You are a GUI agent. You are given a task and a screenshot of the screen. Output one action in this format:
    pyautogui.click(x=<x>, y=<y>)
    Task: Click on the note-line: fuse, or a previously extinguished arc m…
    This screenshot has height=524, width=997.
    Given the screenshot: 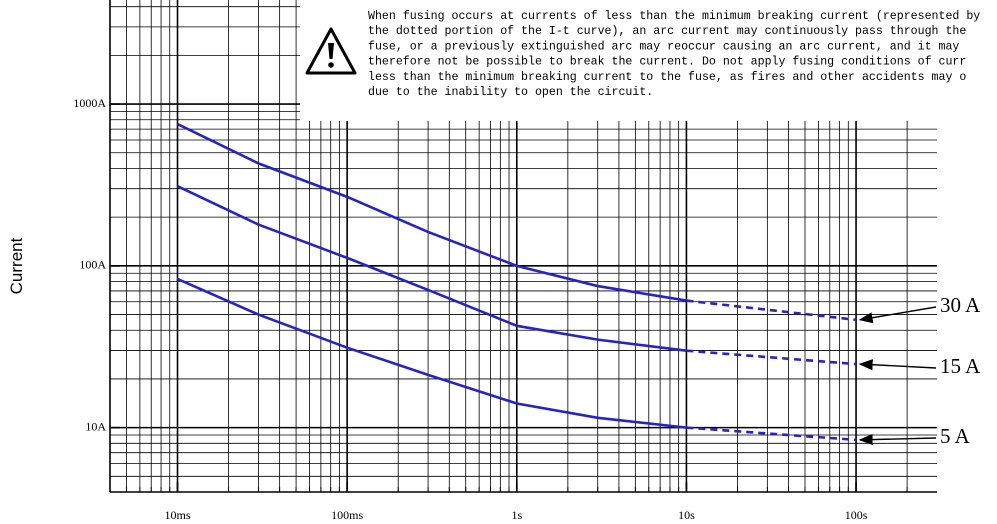 What is the action you would take?
    pyautogui.click(x=663, y=46)
    